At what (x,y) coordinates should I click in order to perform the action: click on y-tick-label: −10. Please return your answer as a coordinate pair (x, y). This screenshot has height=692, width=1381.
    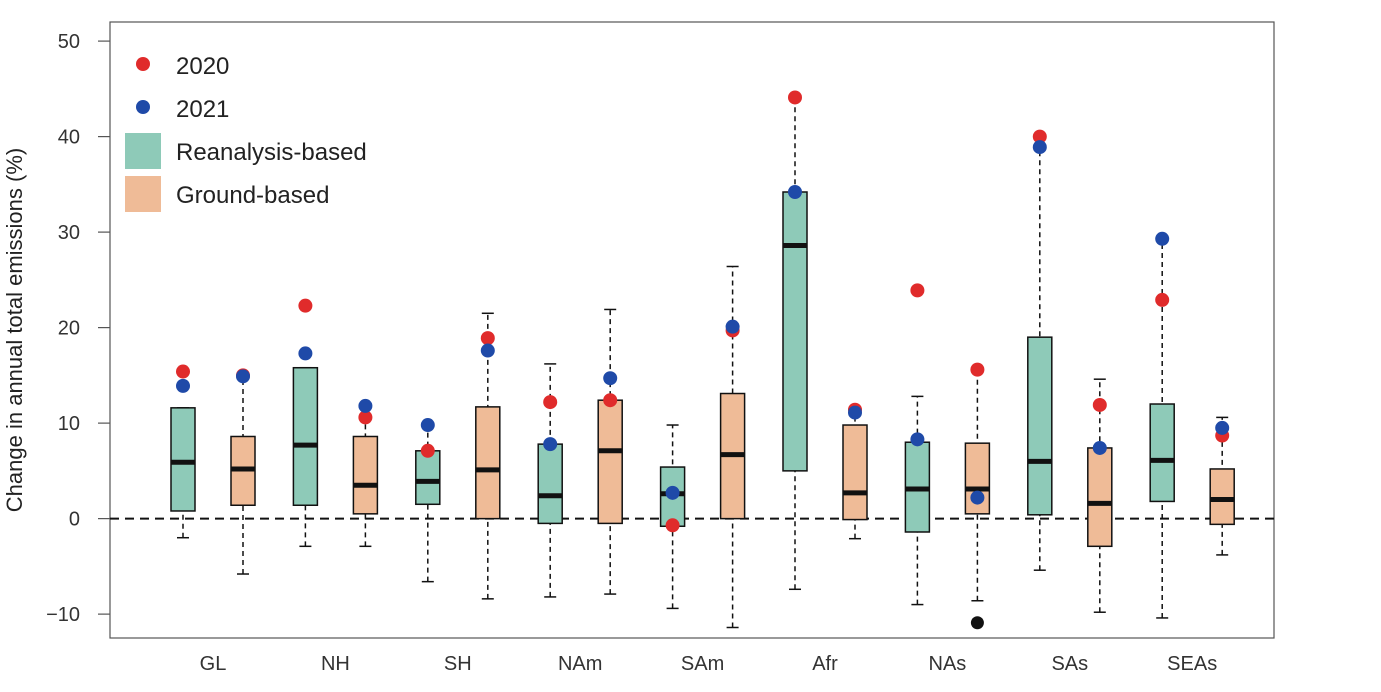
    Looking at the image, I should click on (63, 615).